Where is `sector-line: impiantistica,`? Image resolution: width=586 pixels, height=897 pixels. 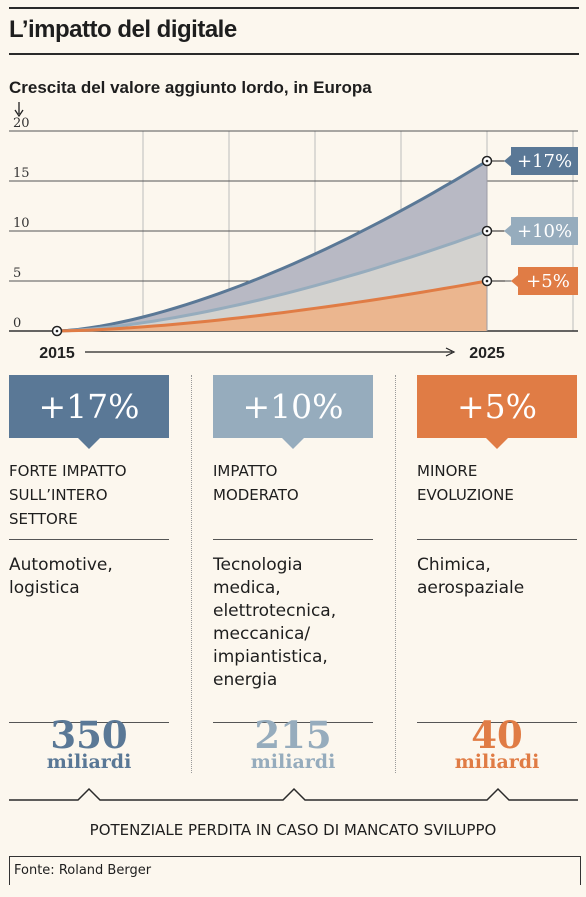 sector-line: impiantistica, is located at coordinates (270, 657).